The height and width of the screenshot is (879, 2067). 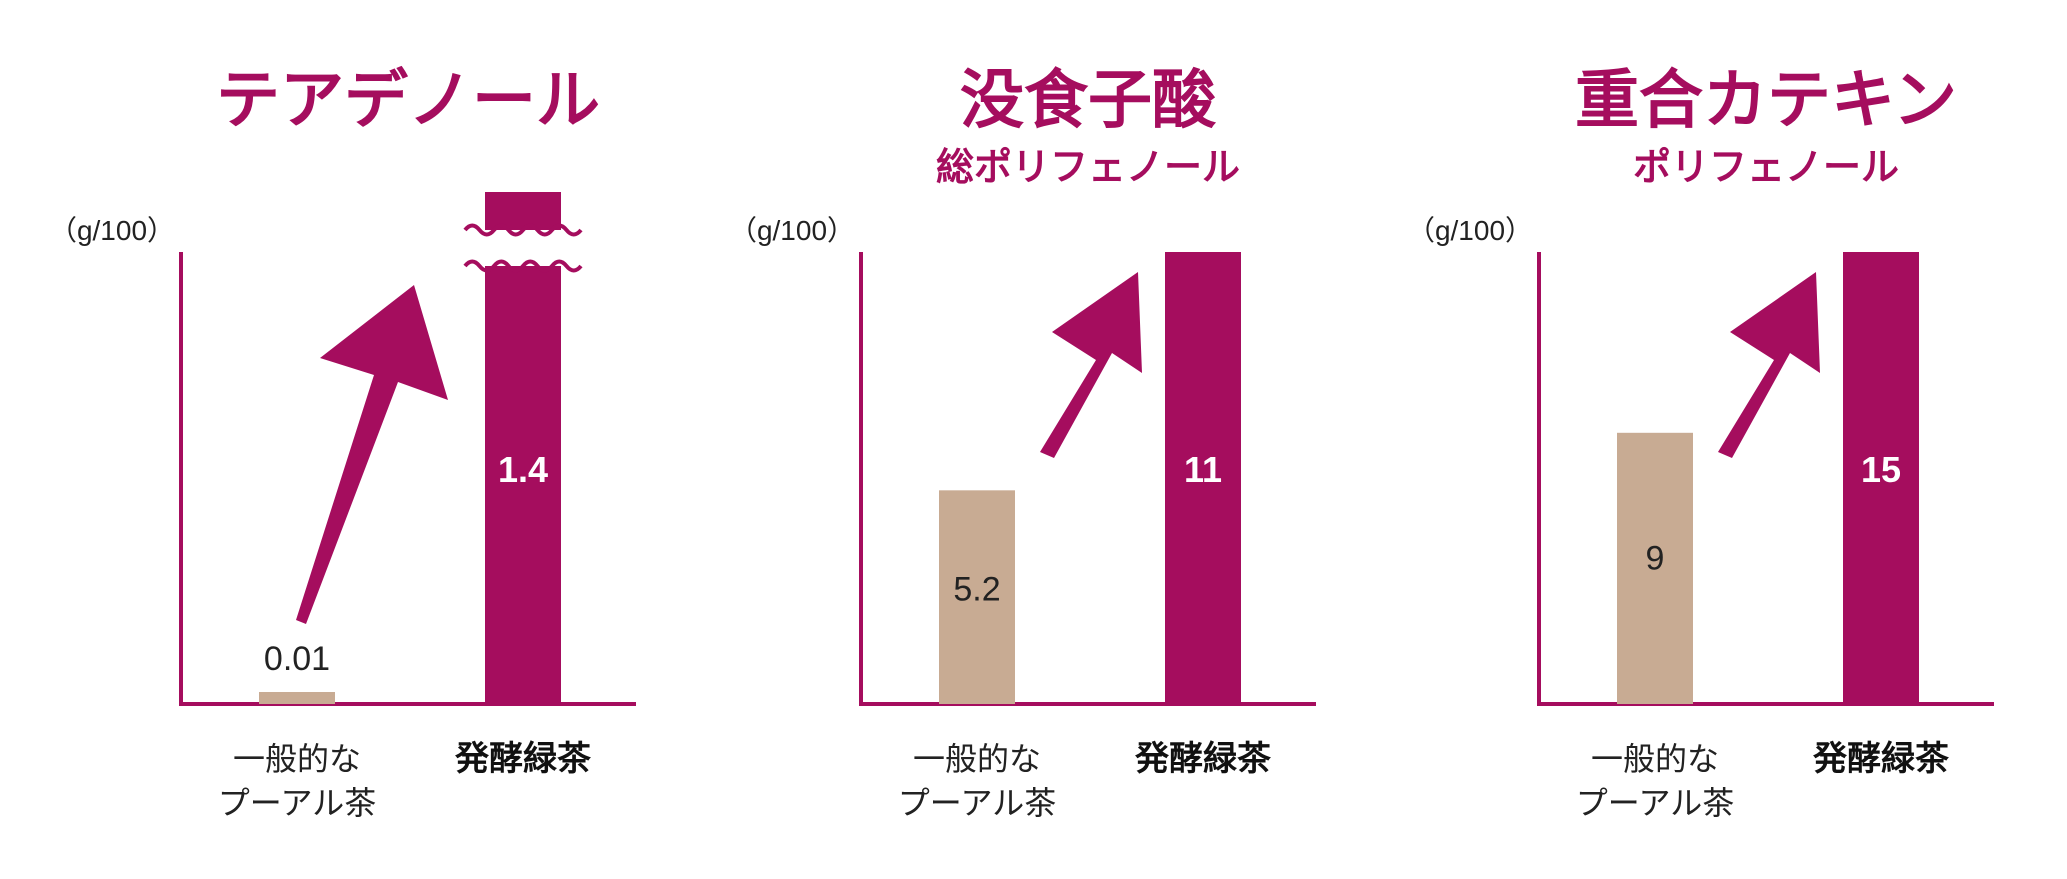 What do you see at coordinates (1655, 559) in the screenshot?
I see `value-label-general: 9` at bounding box center [1655, 559].